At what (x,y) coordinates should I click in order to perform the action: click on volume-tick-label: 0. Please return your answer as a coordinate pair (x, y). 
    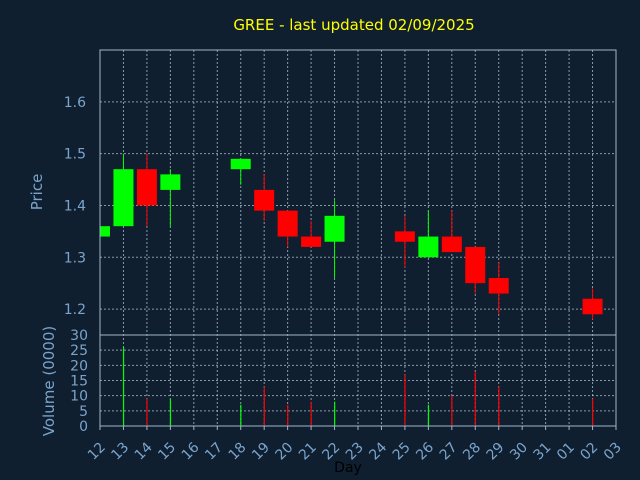
    Looking at the image, I should click on (83, 427).